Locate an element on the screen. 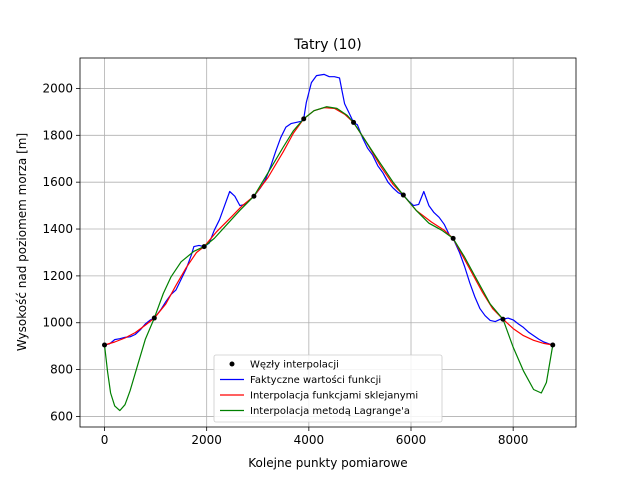 The image size is (640, 480). legend-label-0: Węzły interpolacji is located at coordinates (294, 365).